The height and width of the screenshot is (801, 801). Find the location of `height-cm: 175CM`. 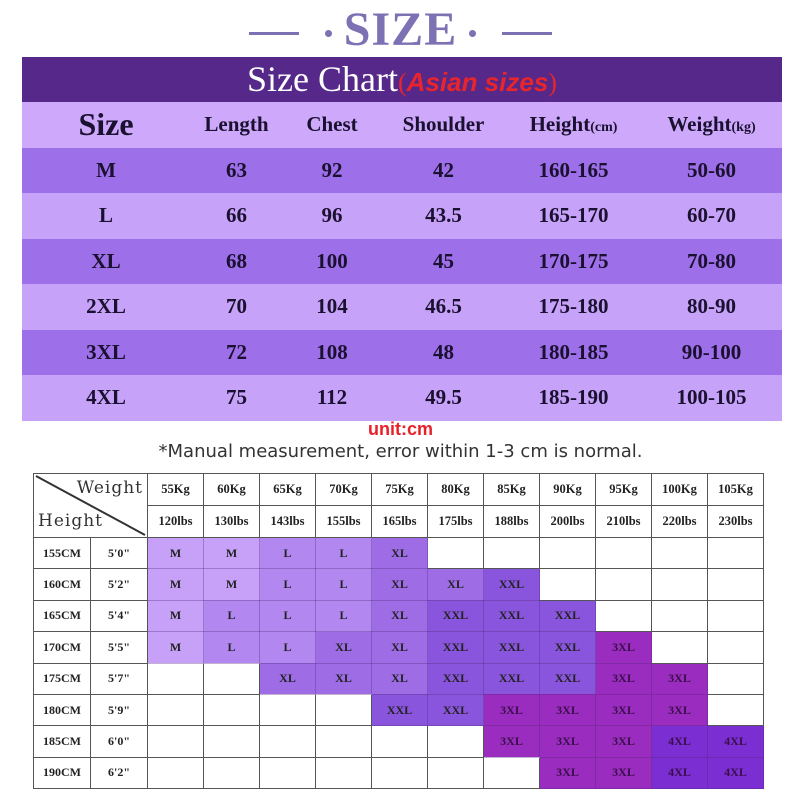

height-cm: 175CM is located at coordinates (62, 678).